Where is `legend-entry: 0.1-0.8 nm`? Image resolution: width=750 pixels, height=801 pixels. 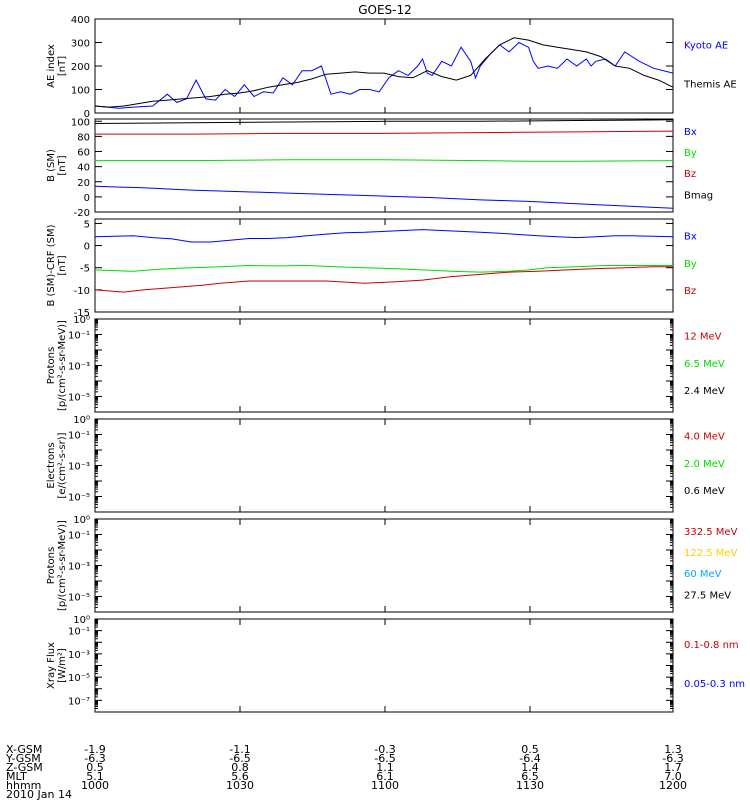
legend-entry: 0.1-0.8 nm is located at coordinates (711, 645).